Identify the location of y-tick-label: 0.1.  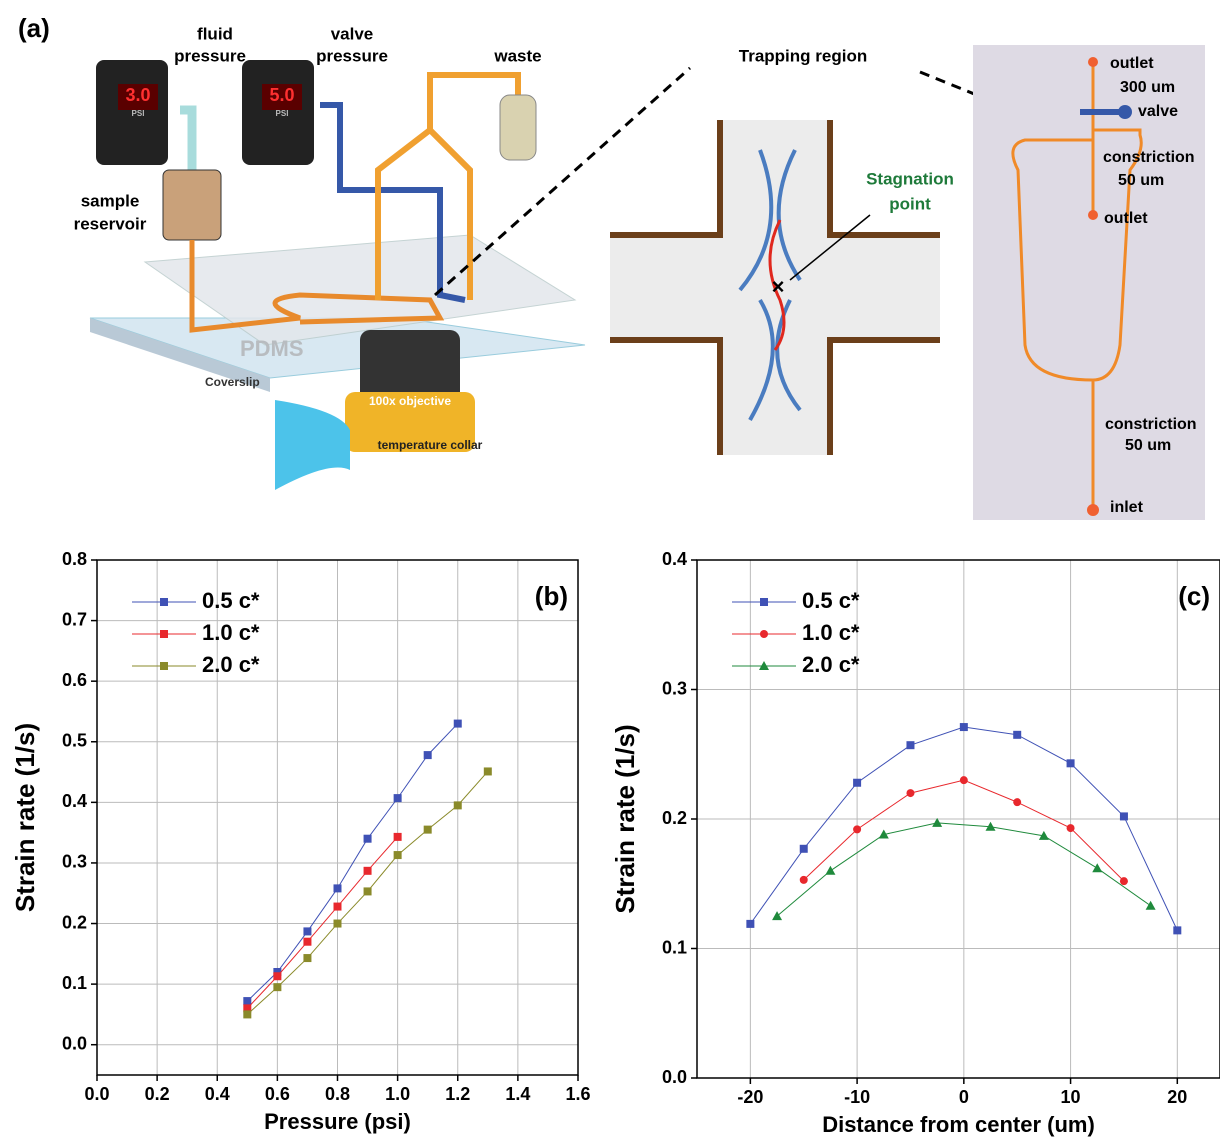
(74, 983).